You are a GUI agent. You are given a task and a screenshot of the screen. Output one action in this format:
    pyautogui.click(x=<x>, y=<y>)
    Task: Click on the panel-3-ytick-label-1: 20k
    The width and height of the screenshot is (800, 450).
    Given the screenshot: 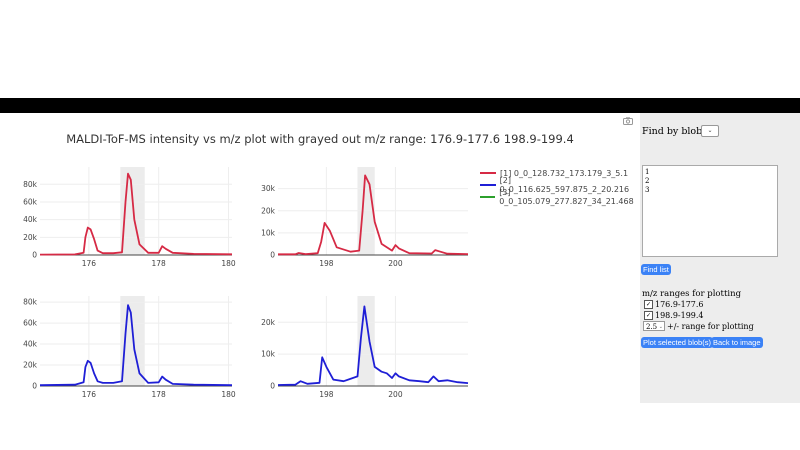 What is the action you would take?
    pyautogui.click(x=30, y=365)
    